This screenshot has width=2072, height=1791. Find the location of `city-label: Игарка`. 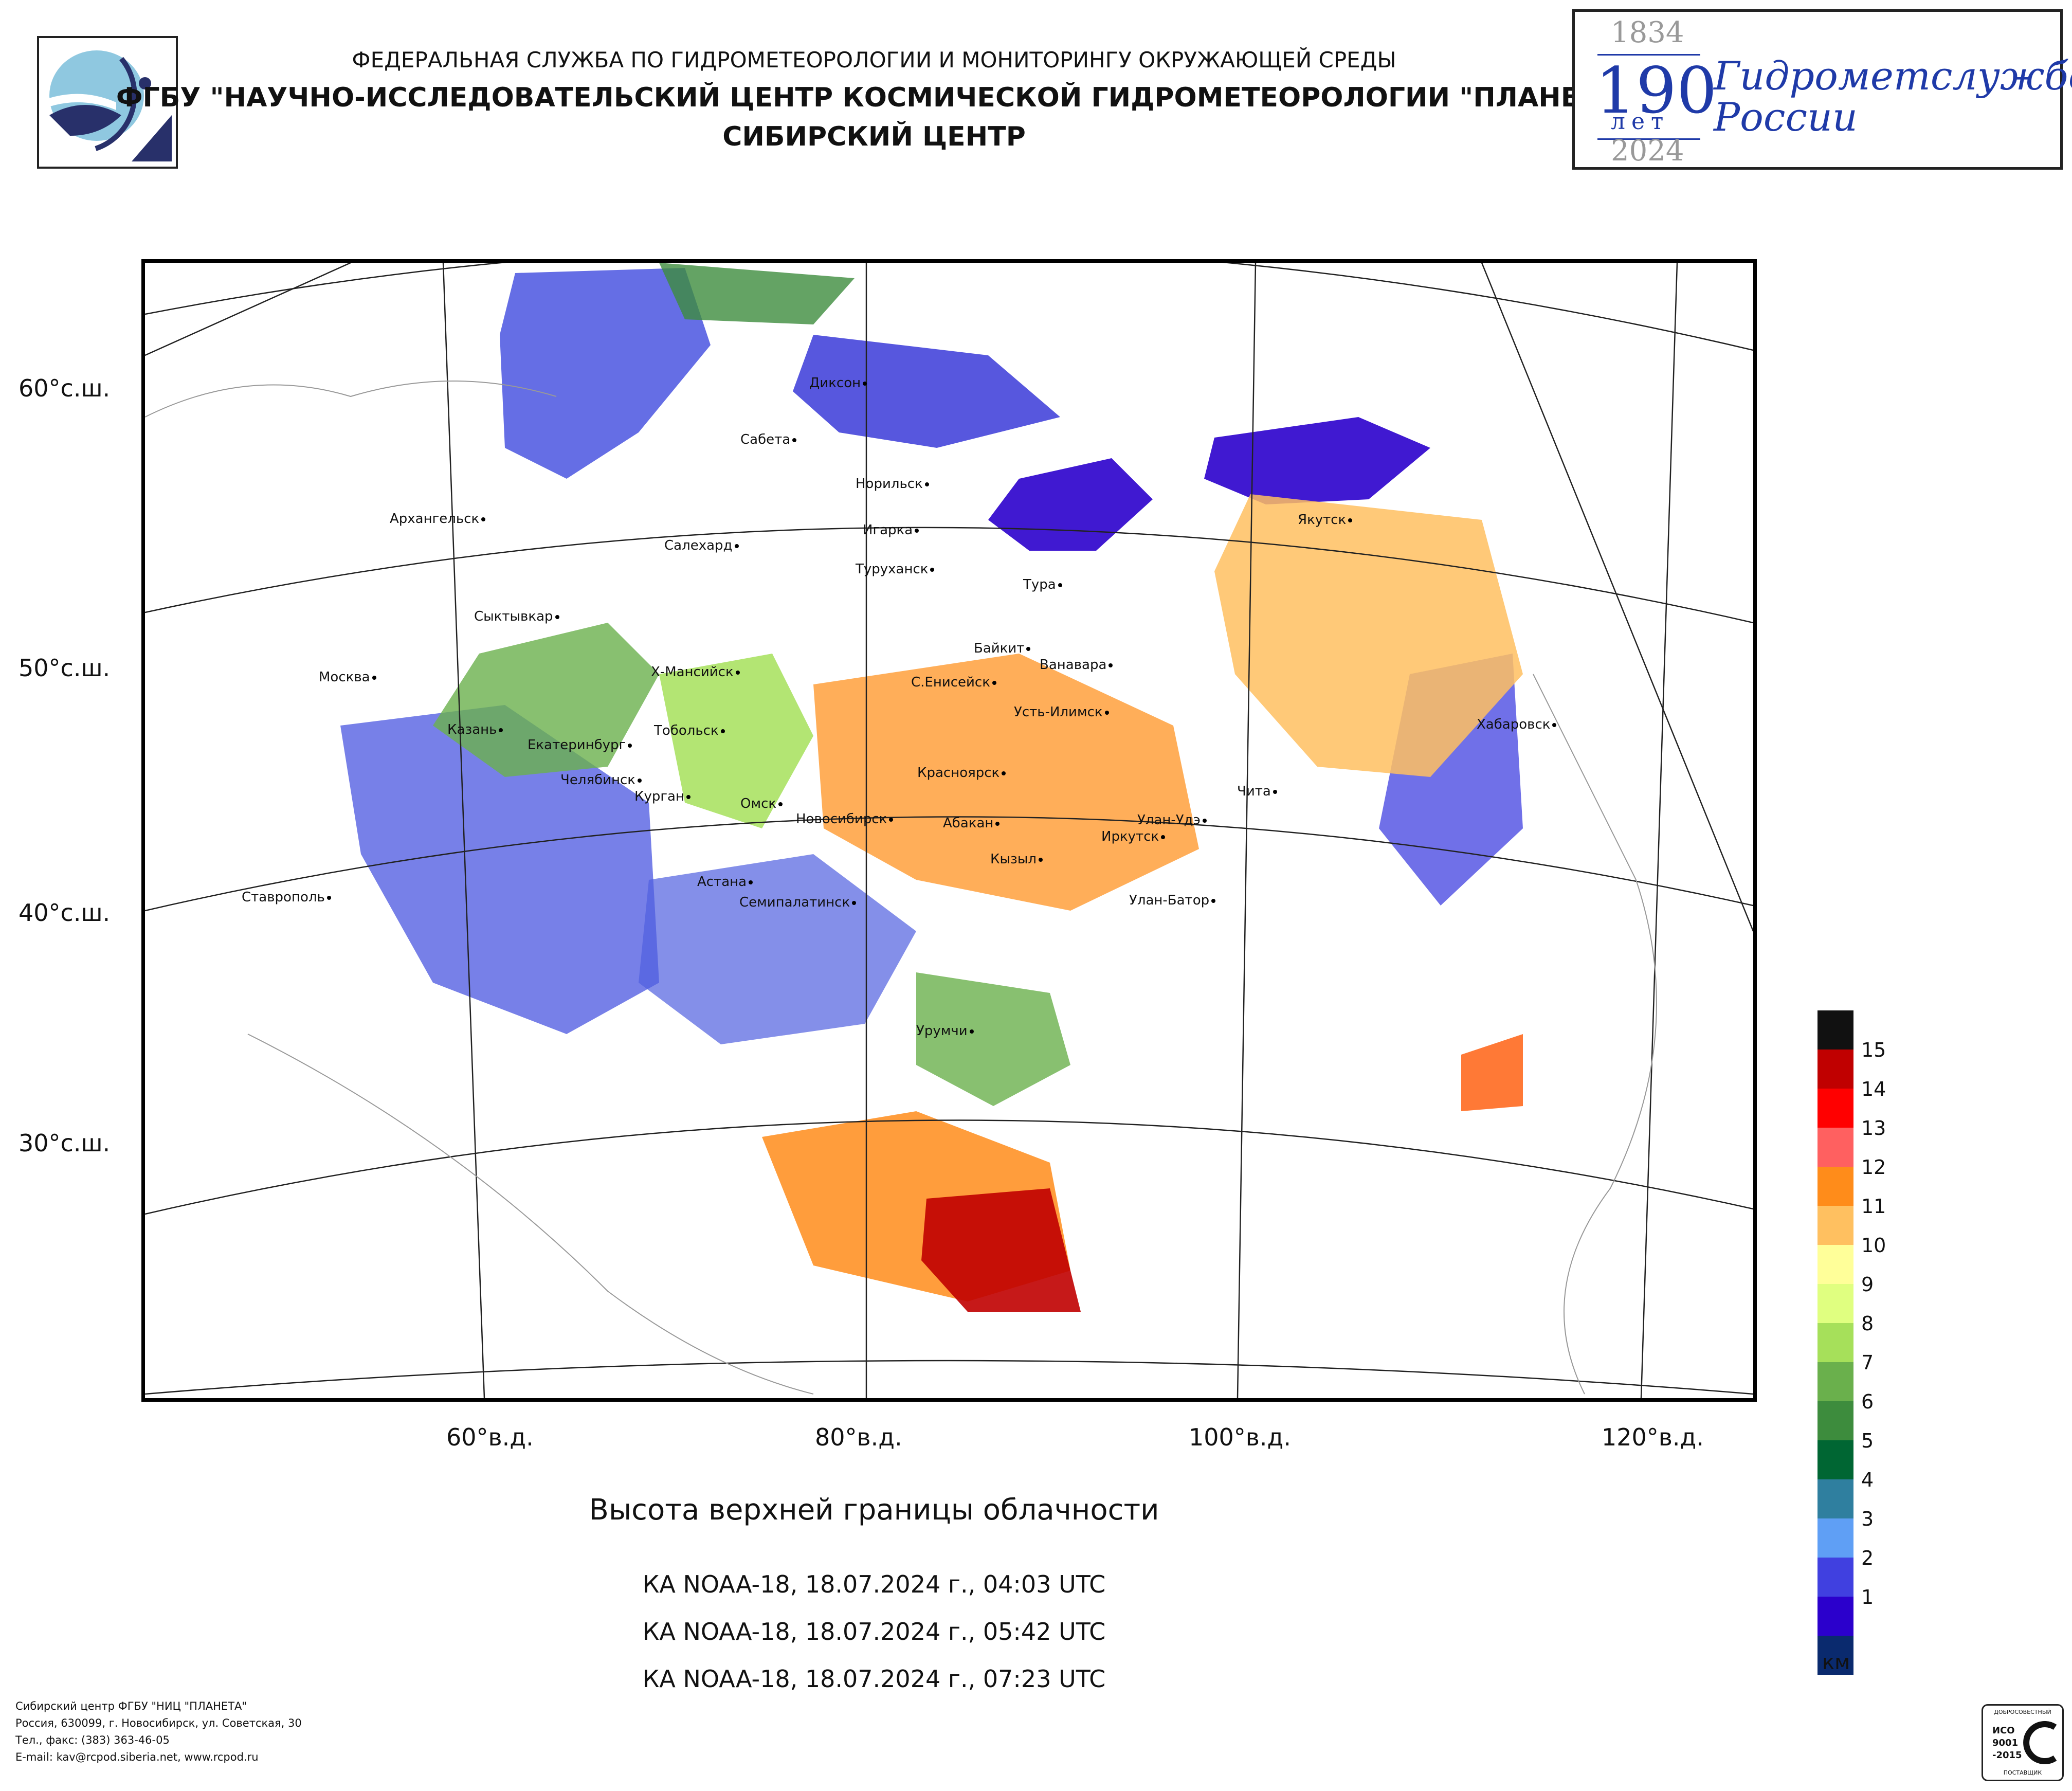

city-label: Игарка is located at coordinates (891, 530).